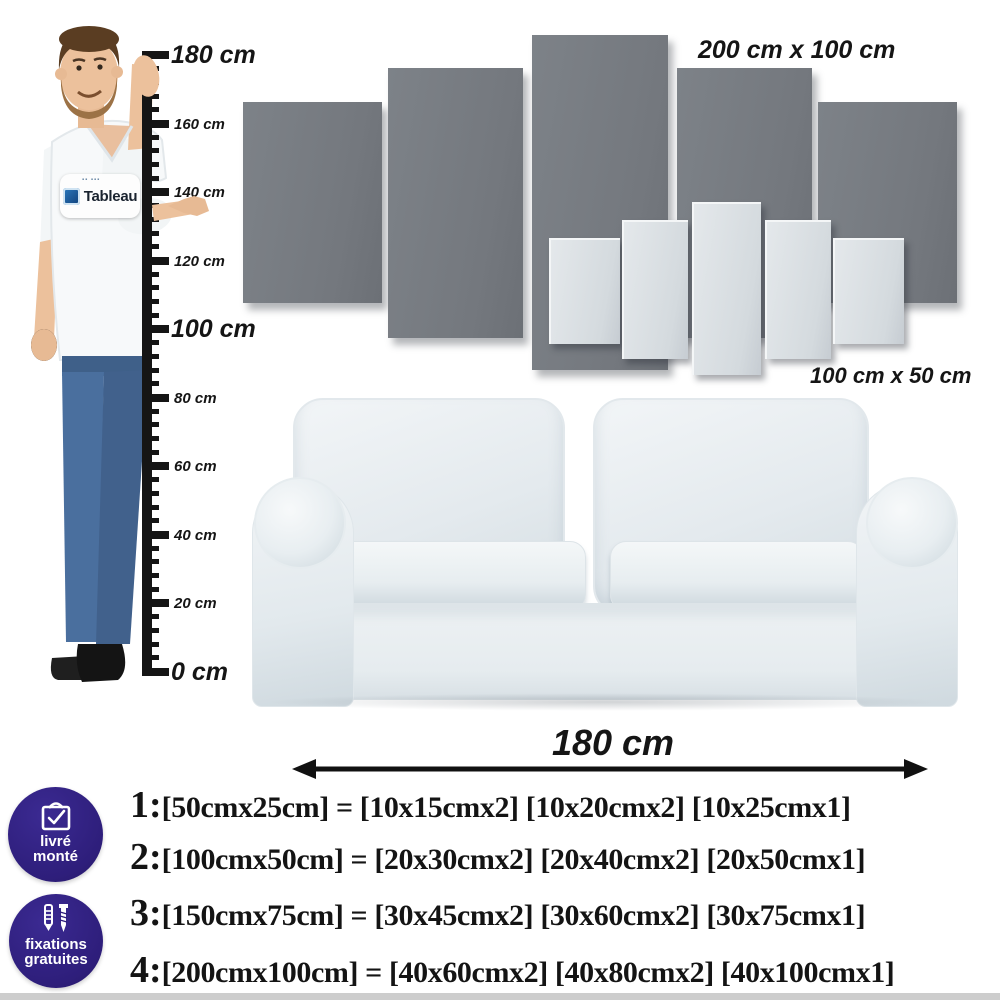 The width and height of the screenshot is (1000, 1000). Describe the element at coordinates (300, 523) in the screenshot. I see `sofa-arm-cap-left` at that location.